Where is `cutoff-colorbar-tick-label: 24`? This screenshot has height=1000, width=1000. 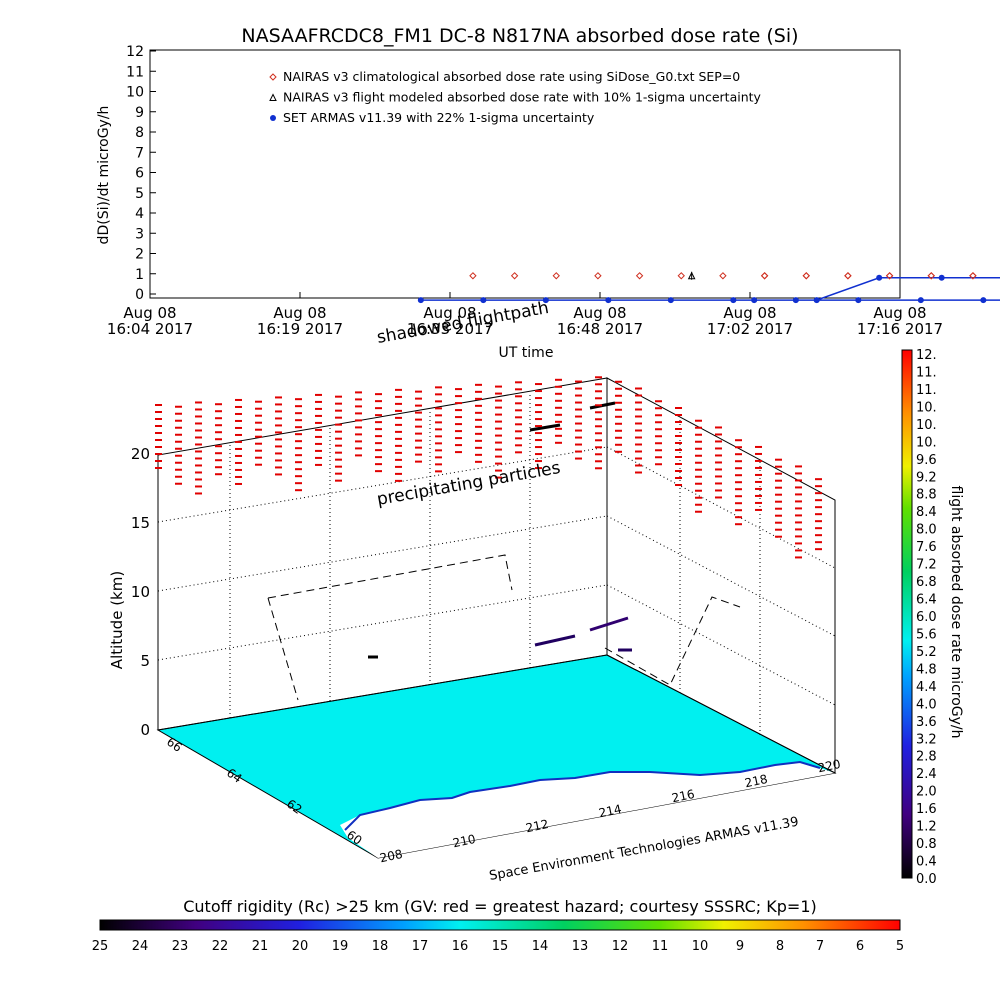 cutoff-colorbar-tick-label: 24 is located at coordinates (140, 946).